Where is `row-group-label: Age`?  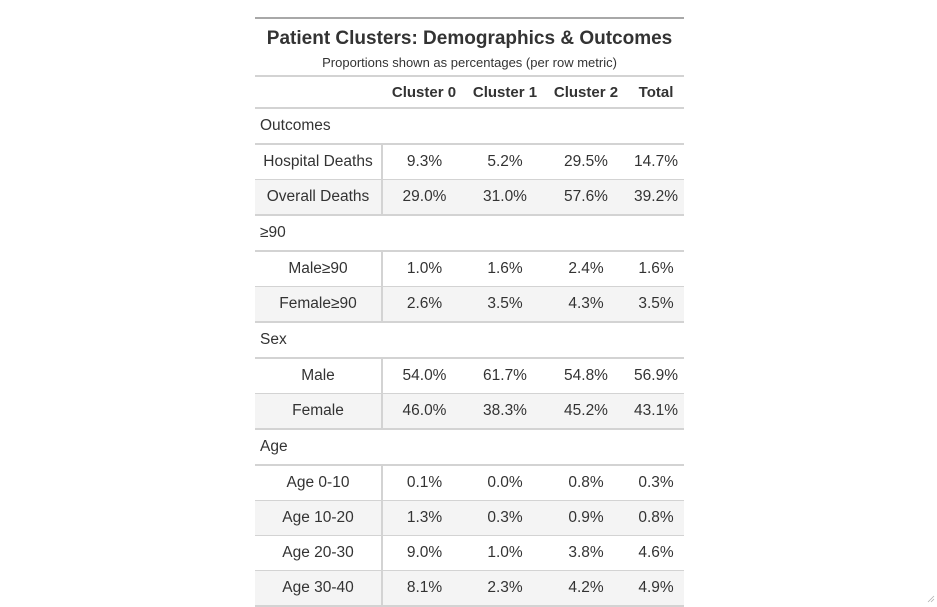 row-group-label: Age is located at coordinates (470, 447).